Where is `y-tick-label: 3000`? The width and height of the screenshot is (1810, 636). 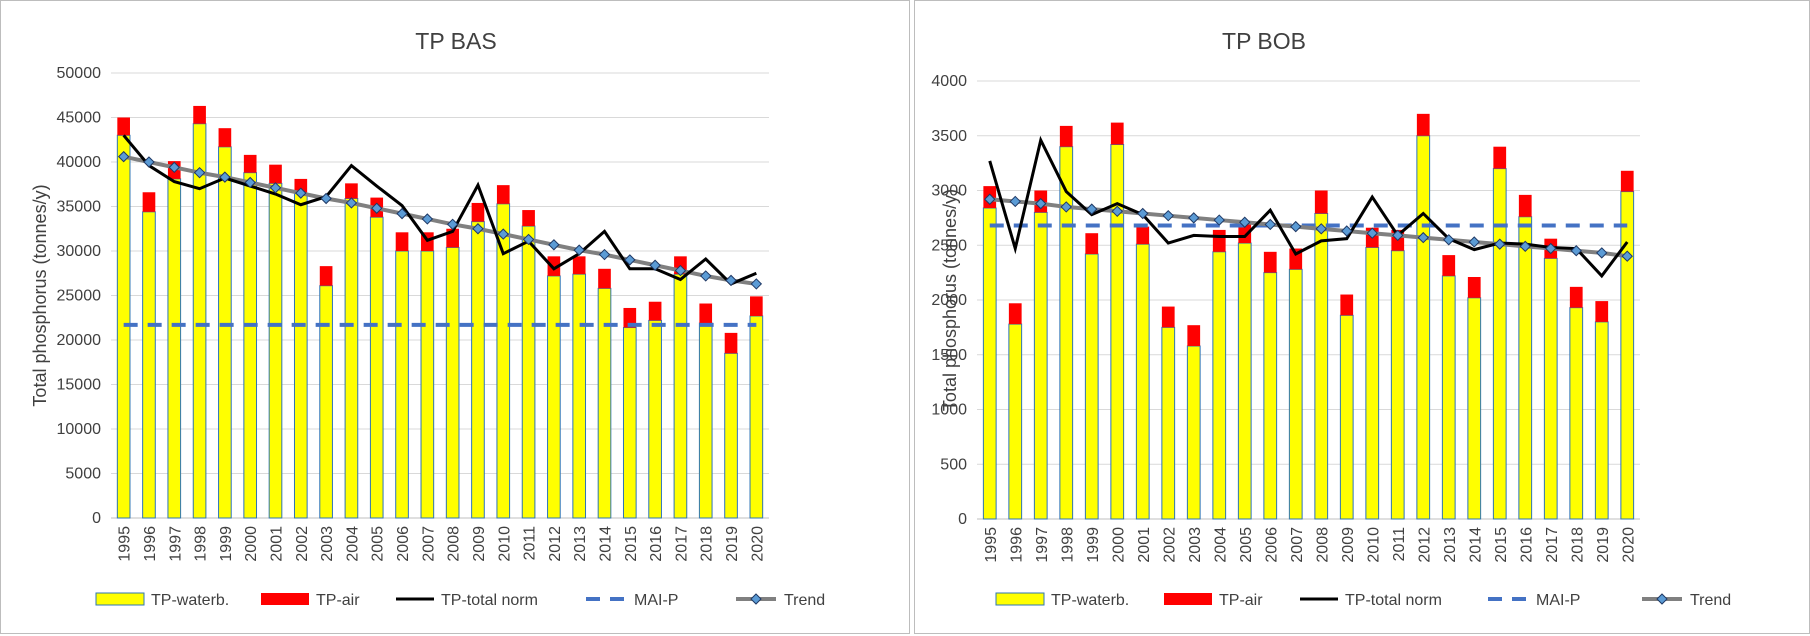
y-tick-label: 3000 is located at coordinates (949, 191).